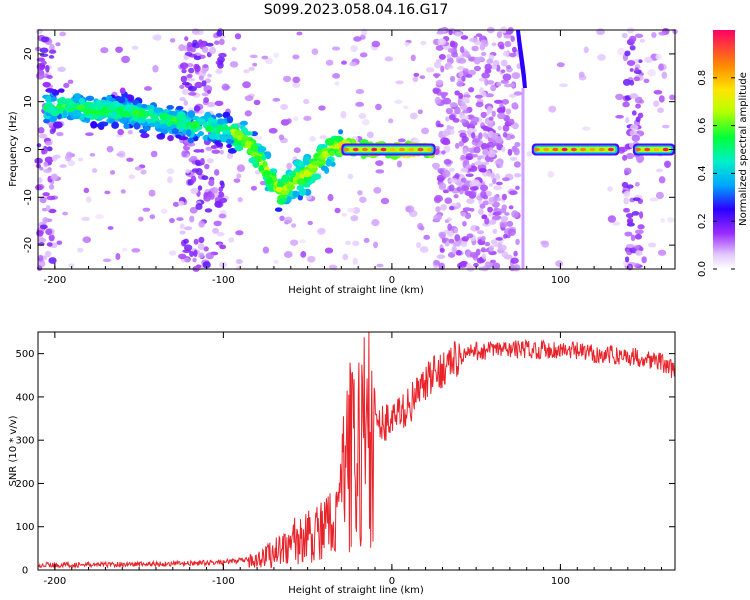 Image resolution: width=750 pixels, height=600 pixels. I want to click on colorbar-tick-label: 0.4, so click(702, 173).